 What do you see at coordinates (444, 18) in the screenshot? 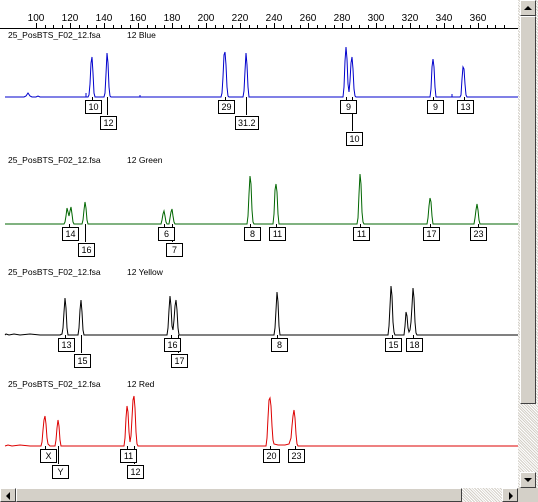
I see `ruler-tick-label: 340` at bounding box center [444, 18].